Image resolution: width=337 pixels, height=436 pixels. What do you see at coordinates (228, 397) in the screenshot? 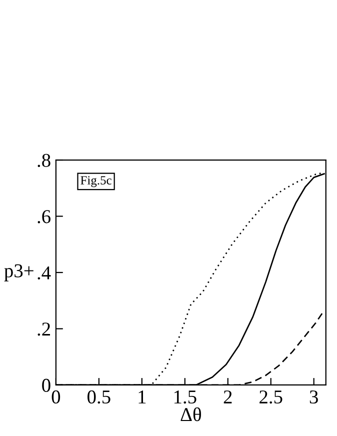
I see `x-tick-label: 2` at bounding box center [228, 397].